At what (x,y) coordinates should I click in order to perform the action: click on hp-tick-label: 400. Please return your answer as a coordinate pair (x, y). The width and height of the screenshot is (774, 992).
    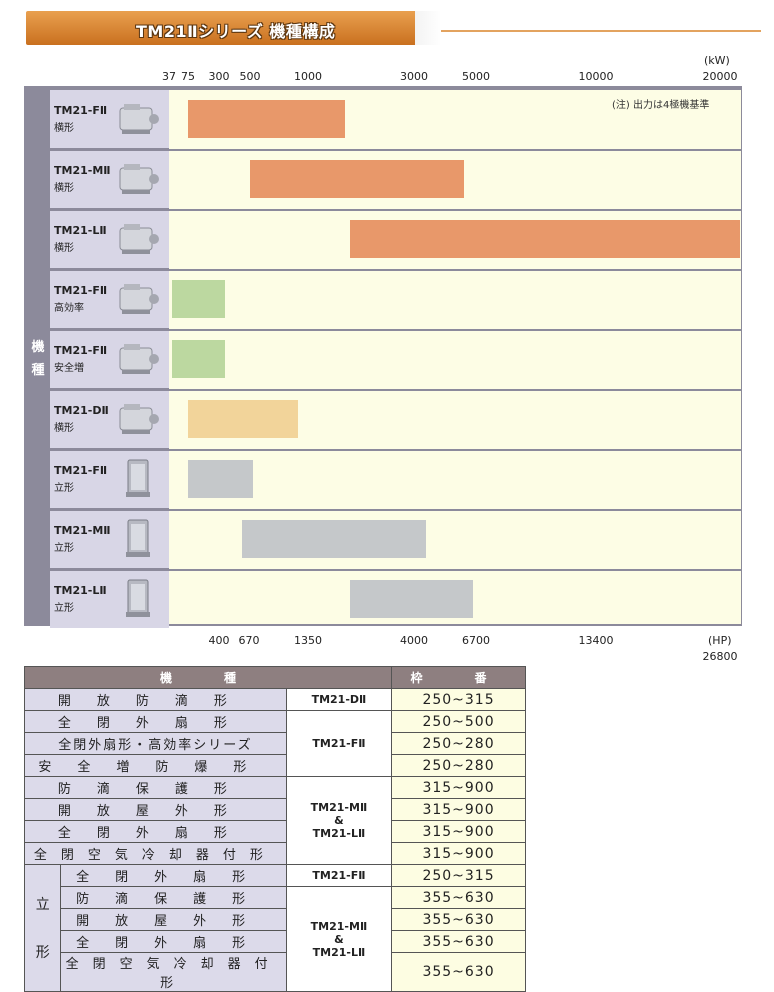
    Looking at the image, I should click on (219, 640).